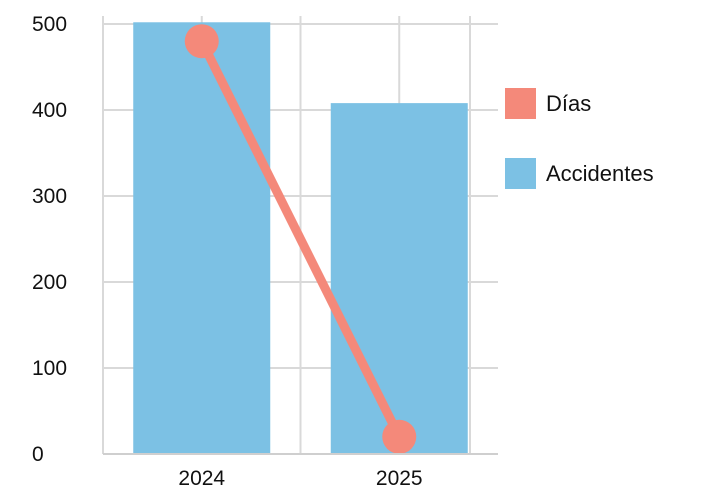 This screenshot has height=494, width=719. I want to click on legend: Días Accidentes, so click(579, 138).